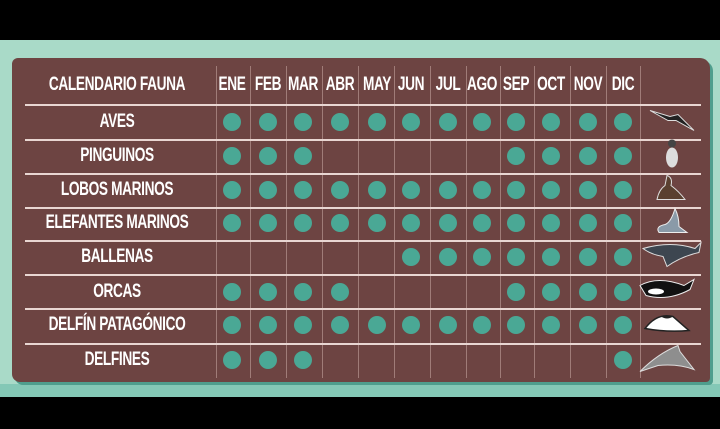  I want to click on row-label: ORCAS, so click(117, 291).